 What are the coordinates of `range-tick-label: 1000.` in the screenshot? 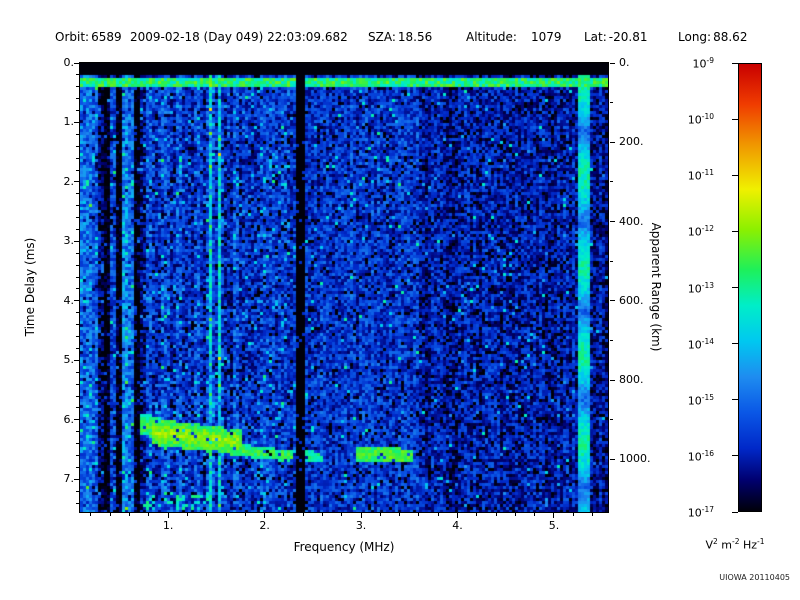 It's located at (635, 459).